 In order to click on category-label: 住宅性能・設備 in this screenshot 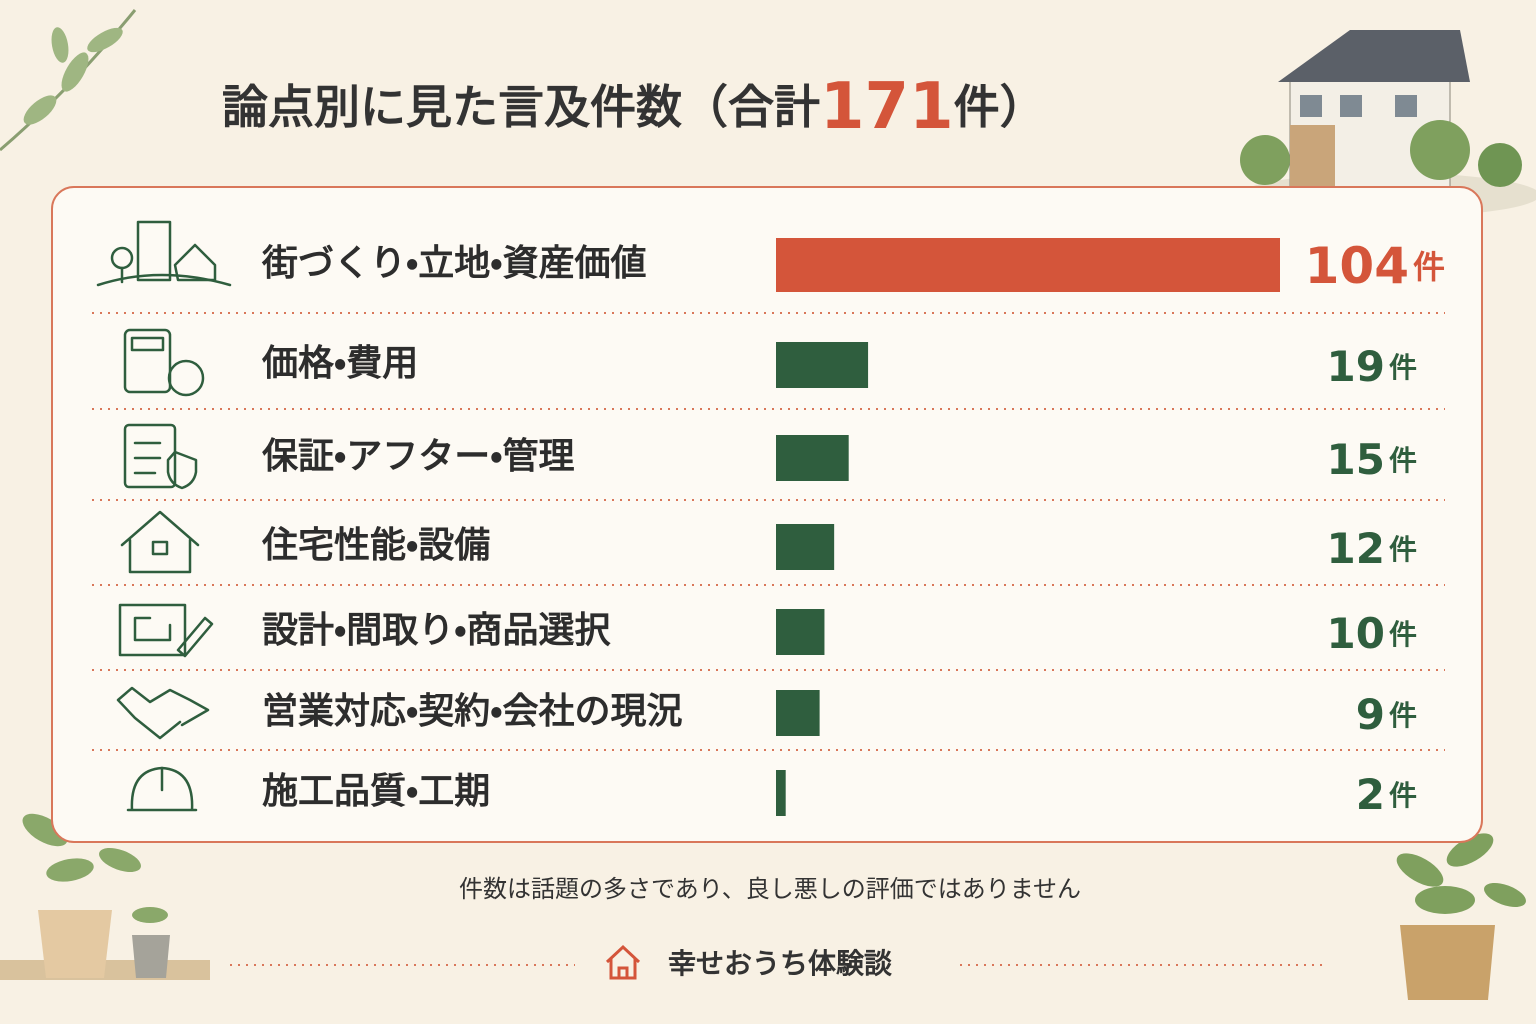, I will do `click(375, 545)`.